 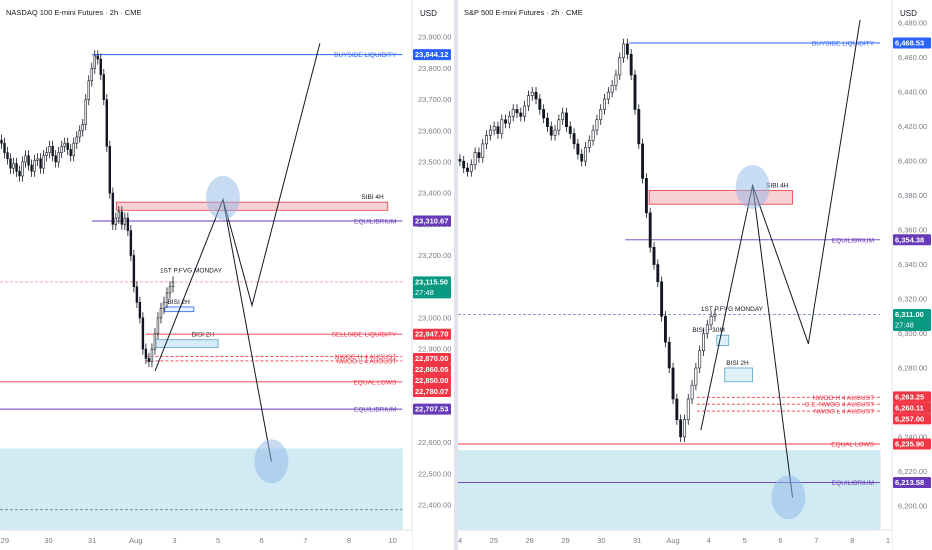 What do you see at coordinates (912, 230) in the screenshot?
I see `price-tick-label: 6,360.00` at bounding box center [912, 230].